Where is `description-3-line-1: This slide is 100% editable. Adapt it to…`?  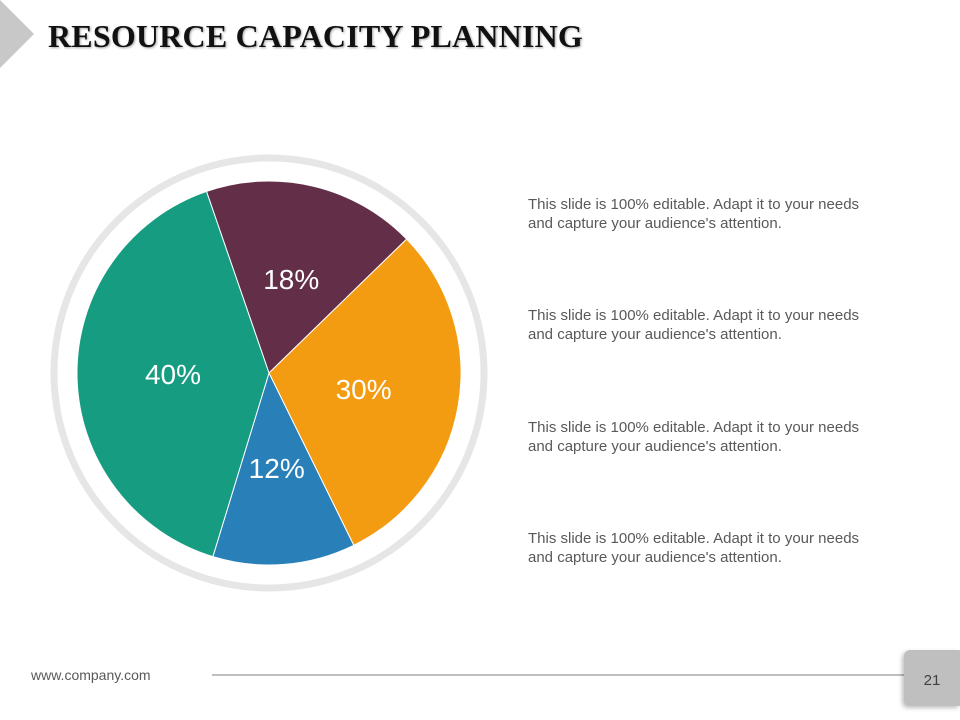
description-3-line-1: This slide is 100% editable. Adapt it to… is located at coordinates (694, 427).